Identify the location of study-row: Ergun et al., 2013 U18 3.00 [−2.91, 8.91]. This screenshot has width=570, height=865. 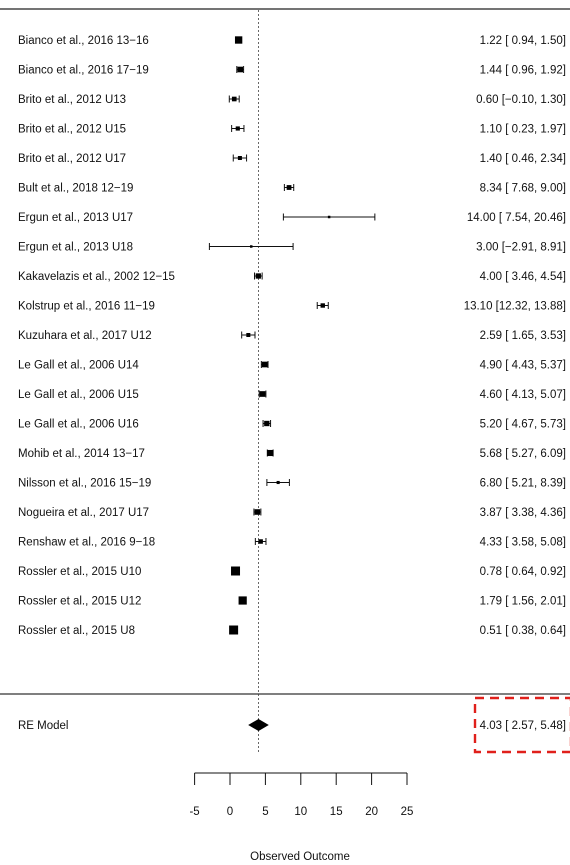
(292, 248).